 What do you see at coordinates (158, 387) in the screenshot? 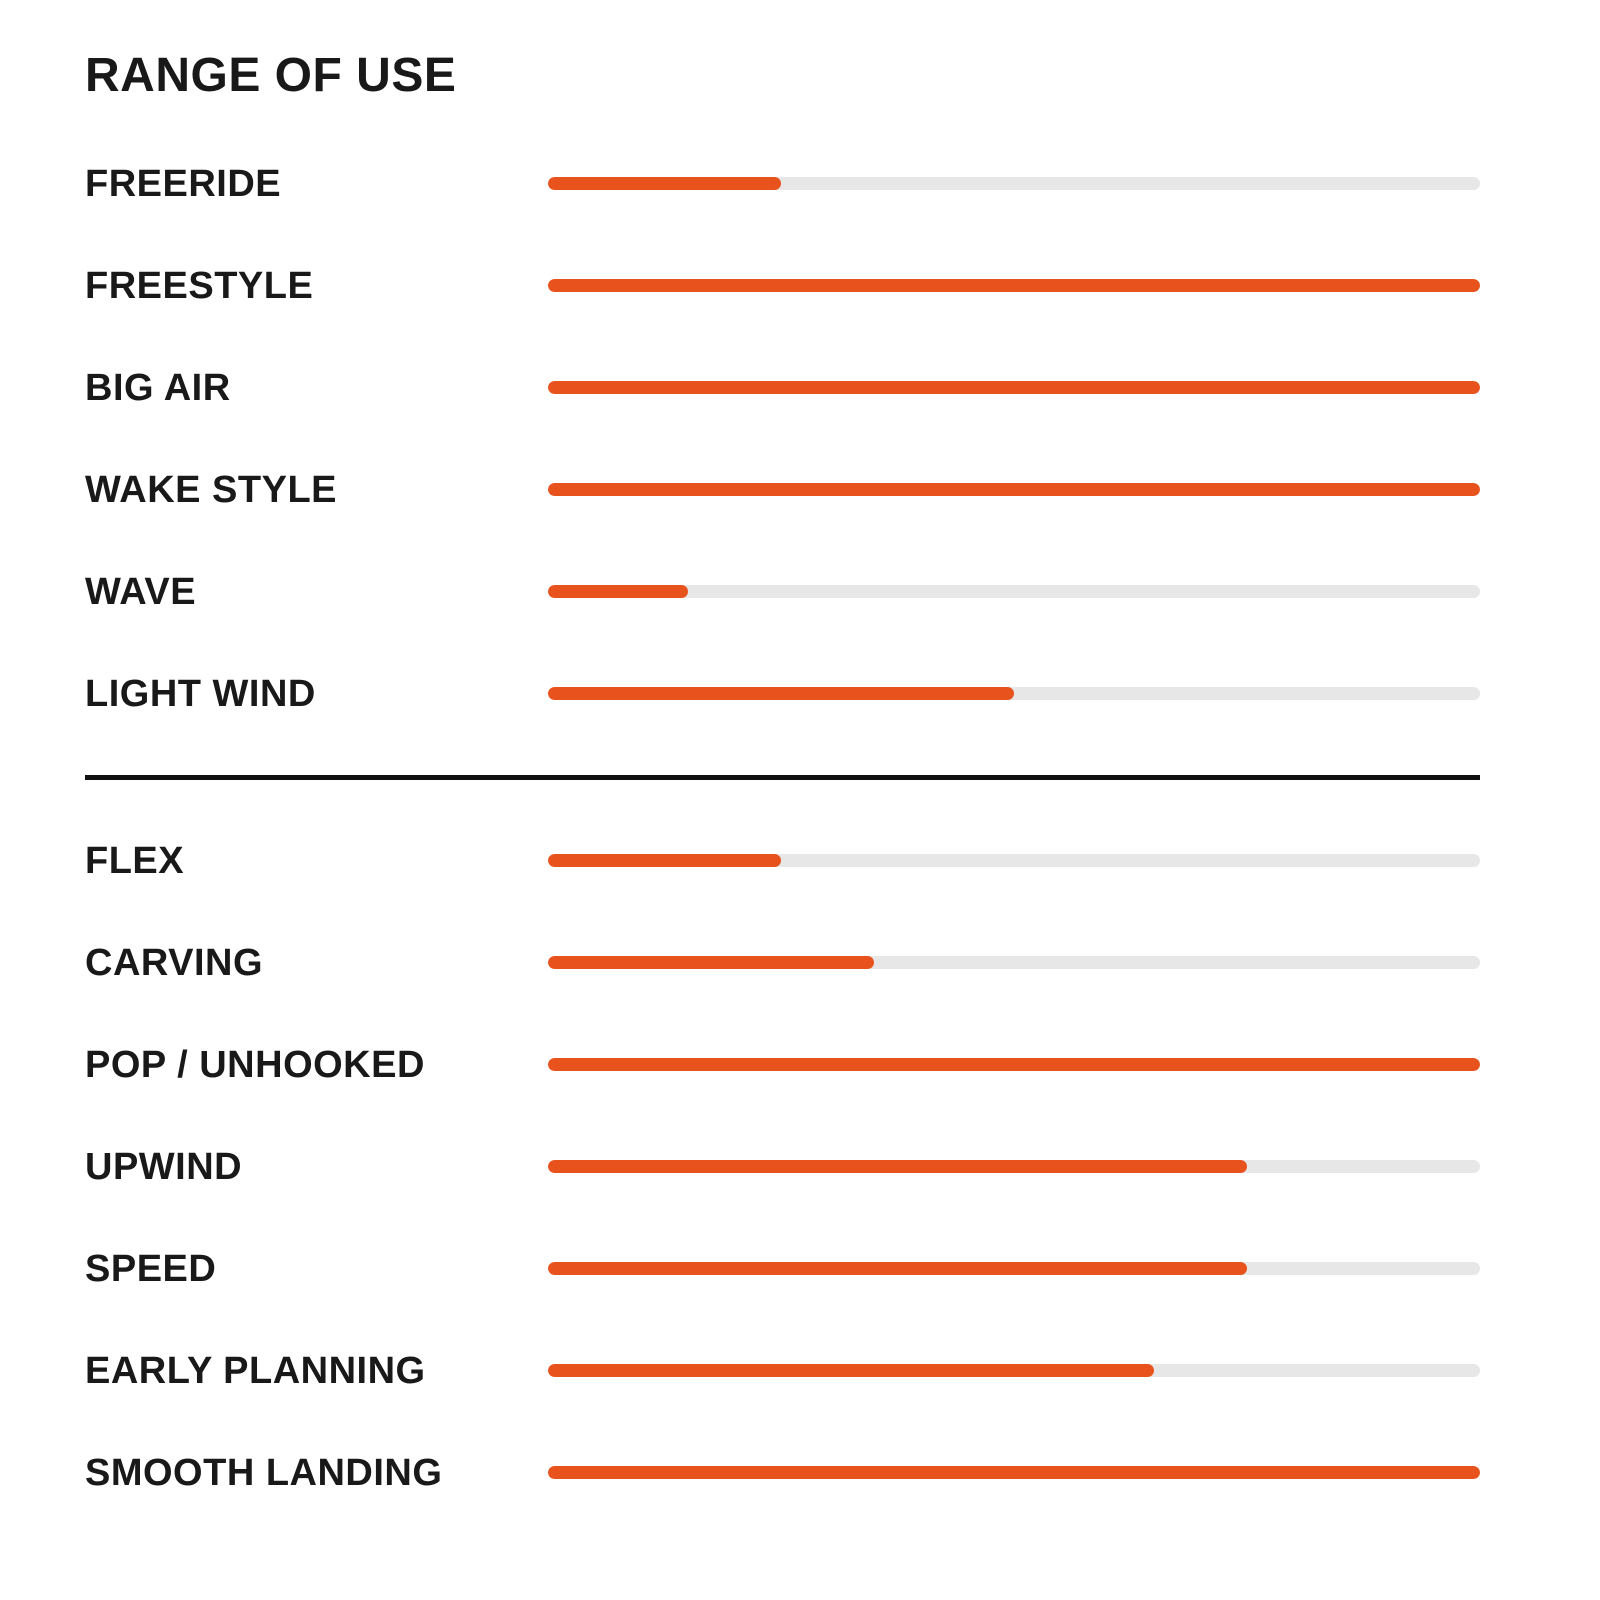
I see `row-label: BIG AIR` at bounding box center [158, 387].